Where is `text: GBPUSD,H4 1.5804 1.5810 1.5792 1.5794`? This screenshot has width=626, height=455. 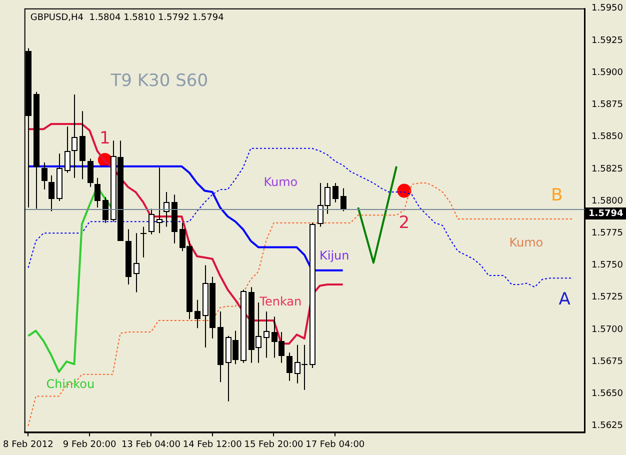
text: GBPUSD,H4 1.5804 1.5810 1.5792 1.5794 is located at coordinates (127, 18).